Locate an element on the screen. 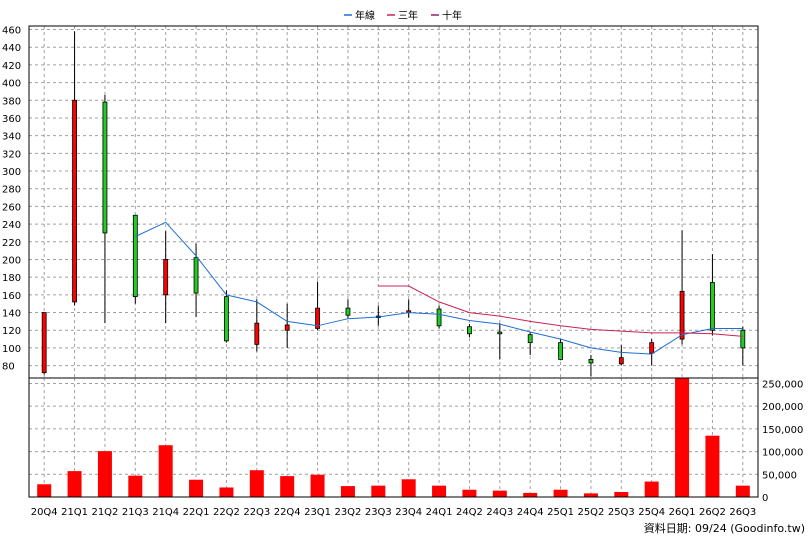 The image size is (808, 540). volume-tick-label: 250,000 is located at coordinates (782, 384).